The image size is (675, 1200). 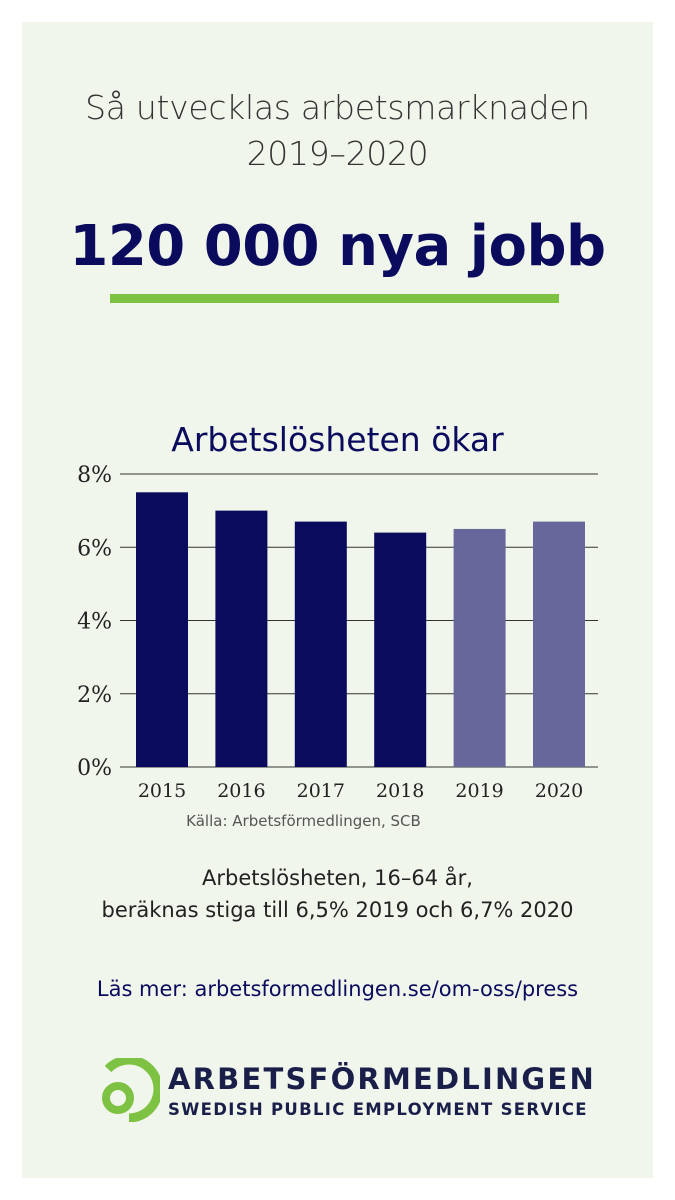 I want to click on arbetsformedlingen-logo-icon, so click(x=131, y=1090).